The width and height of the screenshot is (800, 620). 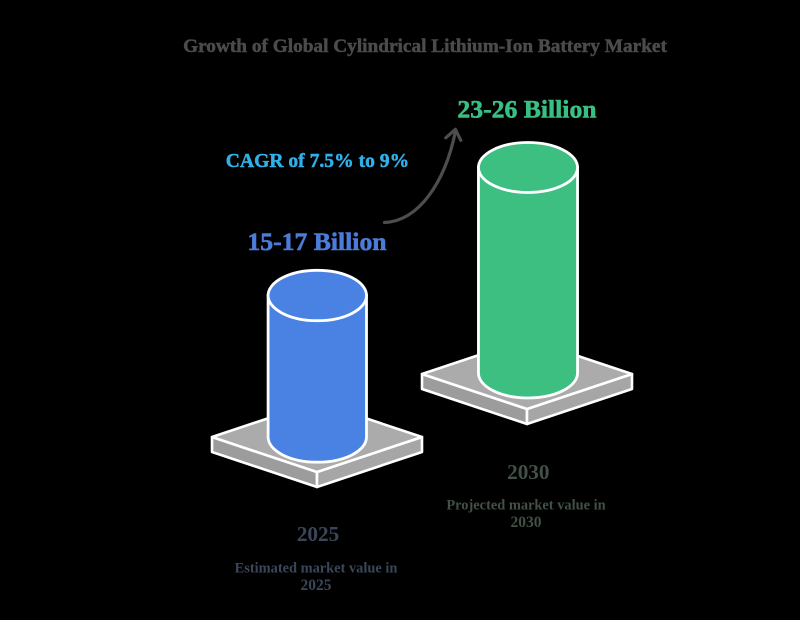 What do you see at coordinates (525, 506) in the screenshot?
I see `svg-text: Projected market value in` at bounding box center [525, 506].